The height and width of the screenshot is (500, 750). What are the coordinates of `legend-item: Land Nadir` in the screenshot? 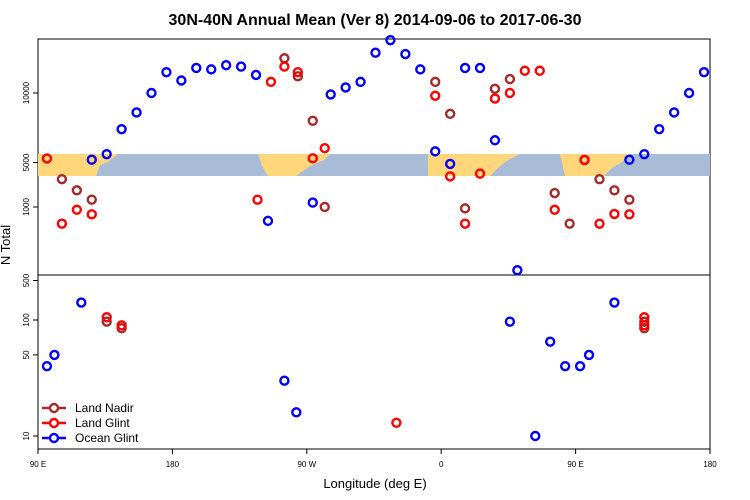 It's located at (88, 408).